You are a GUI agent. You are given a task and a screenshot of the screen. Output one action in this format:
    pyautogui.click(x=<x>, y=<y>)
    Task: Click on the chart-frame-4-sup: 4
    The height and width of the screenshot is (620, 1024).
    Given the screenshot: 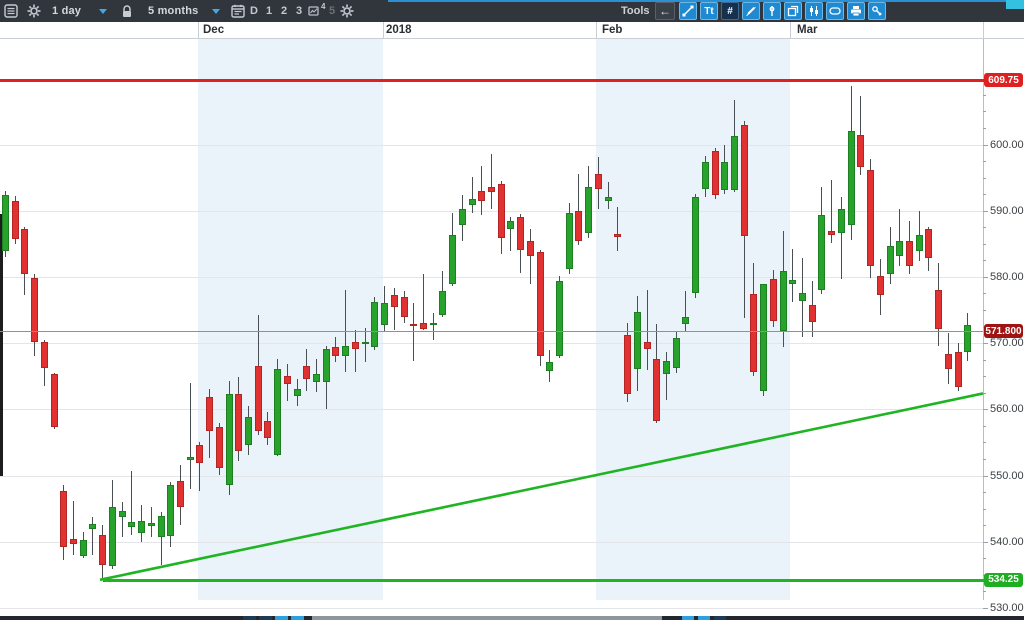 What is the action you would take?
    pyautogui.click(x=323, y=6)
    